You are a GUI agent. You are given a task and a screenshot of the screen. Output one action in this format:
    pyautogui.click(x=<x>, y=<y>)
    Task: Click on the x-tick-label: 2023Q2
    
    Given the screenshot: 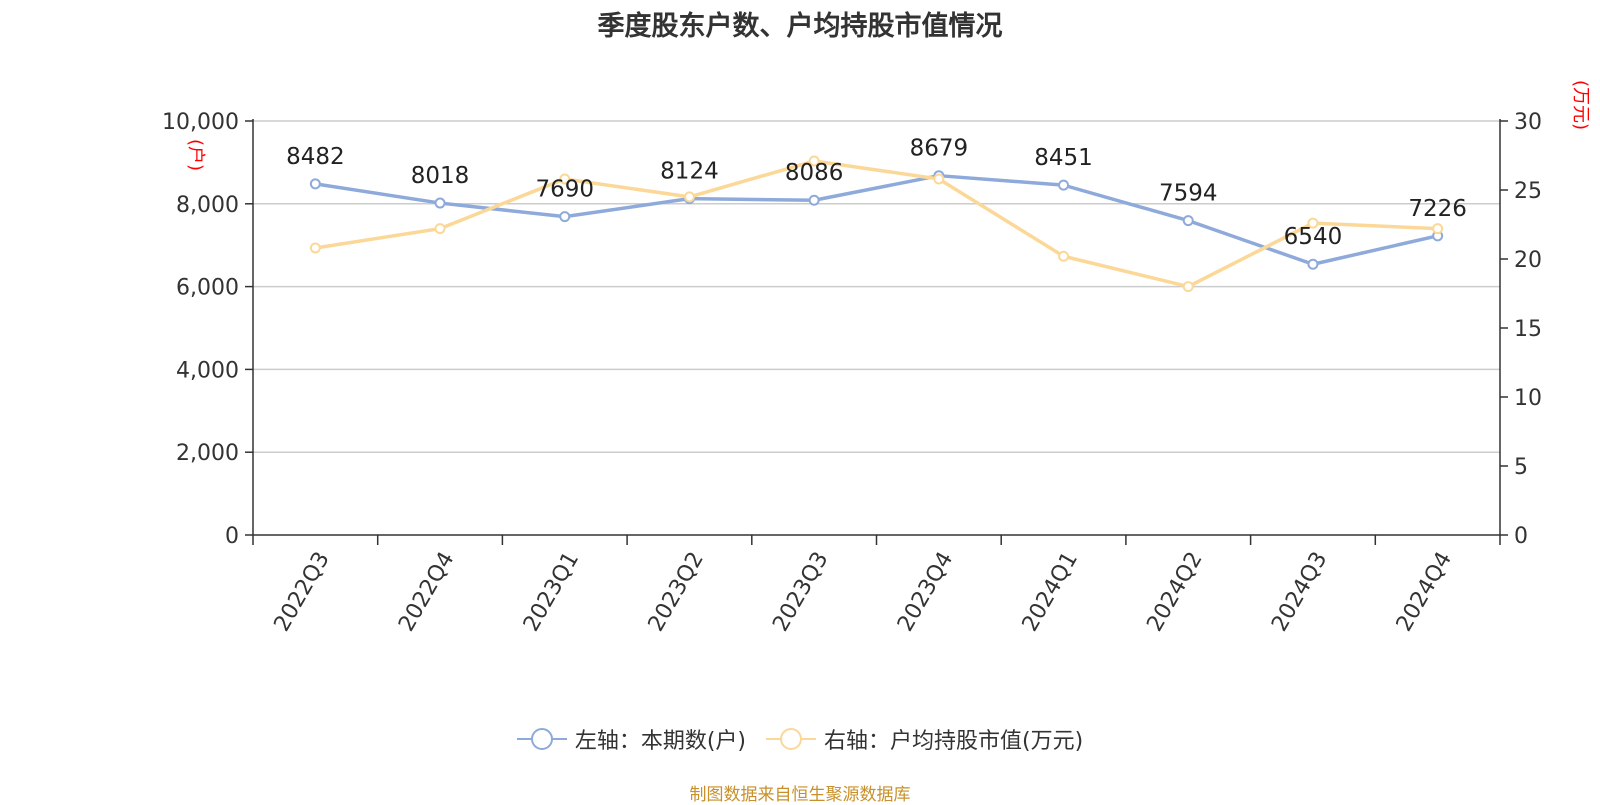 What is the action you would take?
    pyautogui.click(x=676, y=592)
    